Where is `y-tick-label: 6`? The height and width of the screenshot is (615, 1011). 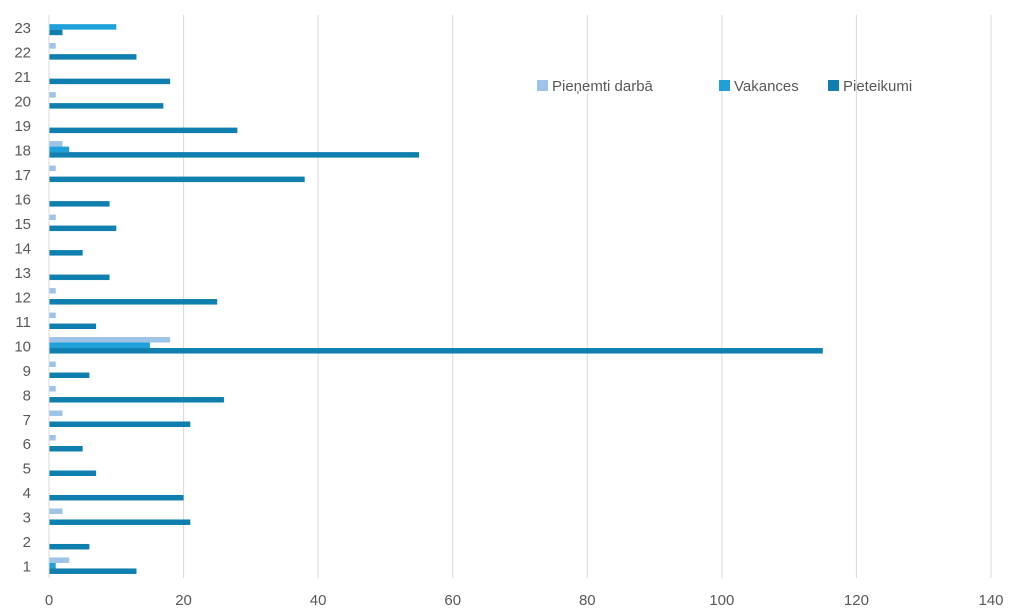 y-tick-label: 6 is located at coordinates (27, 444).